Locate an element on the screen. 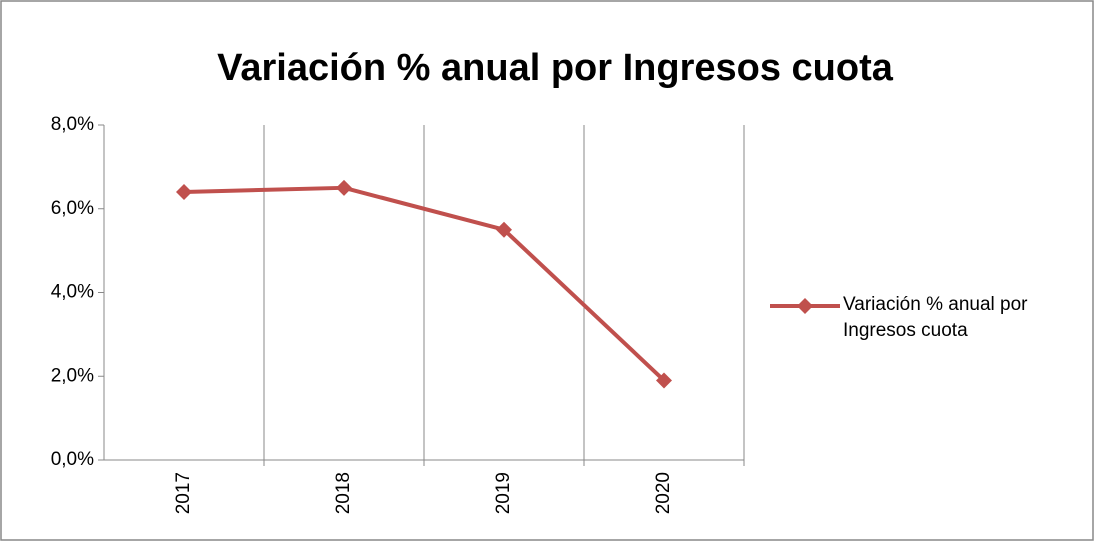 The width and height of the screenshot is (1094, 541). y-tick-label: 8,0% is located at coordinates (72, 124).